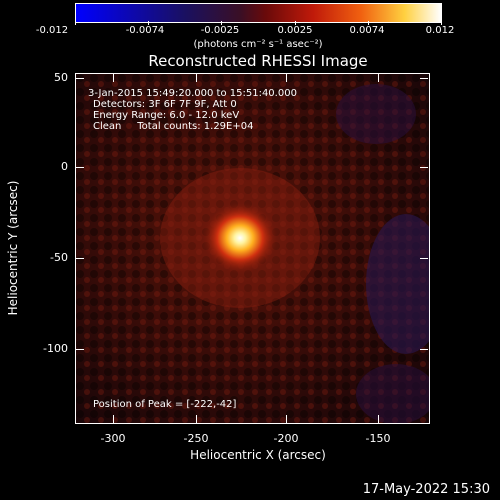  Describe the element at coordinates (192, 93) in the screenshot. I see `time-range-label: 3-Jan-2015 15:49:20.000 to 15:51:40.000` at that location.